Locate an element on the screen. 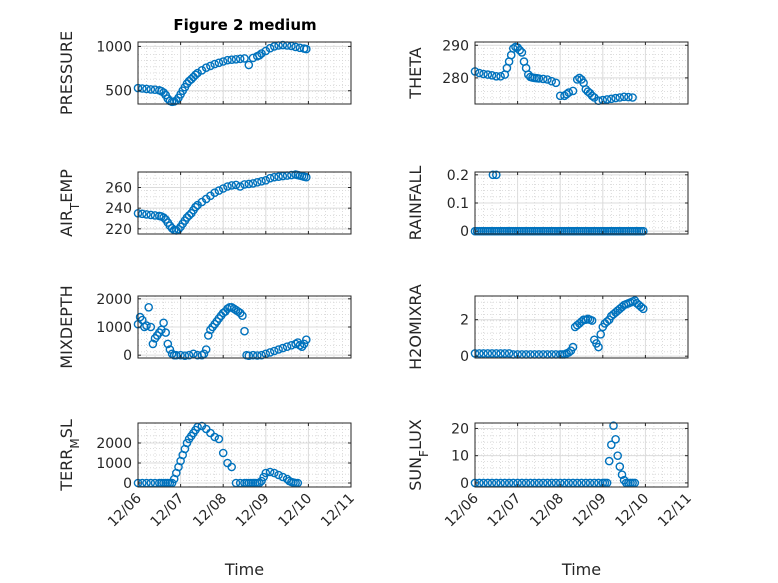  y-tick-label: 240 is located at coordinates (118, 209).